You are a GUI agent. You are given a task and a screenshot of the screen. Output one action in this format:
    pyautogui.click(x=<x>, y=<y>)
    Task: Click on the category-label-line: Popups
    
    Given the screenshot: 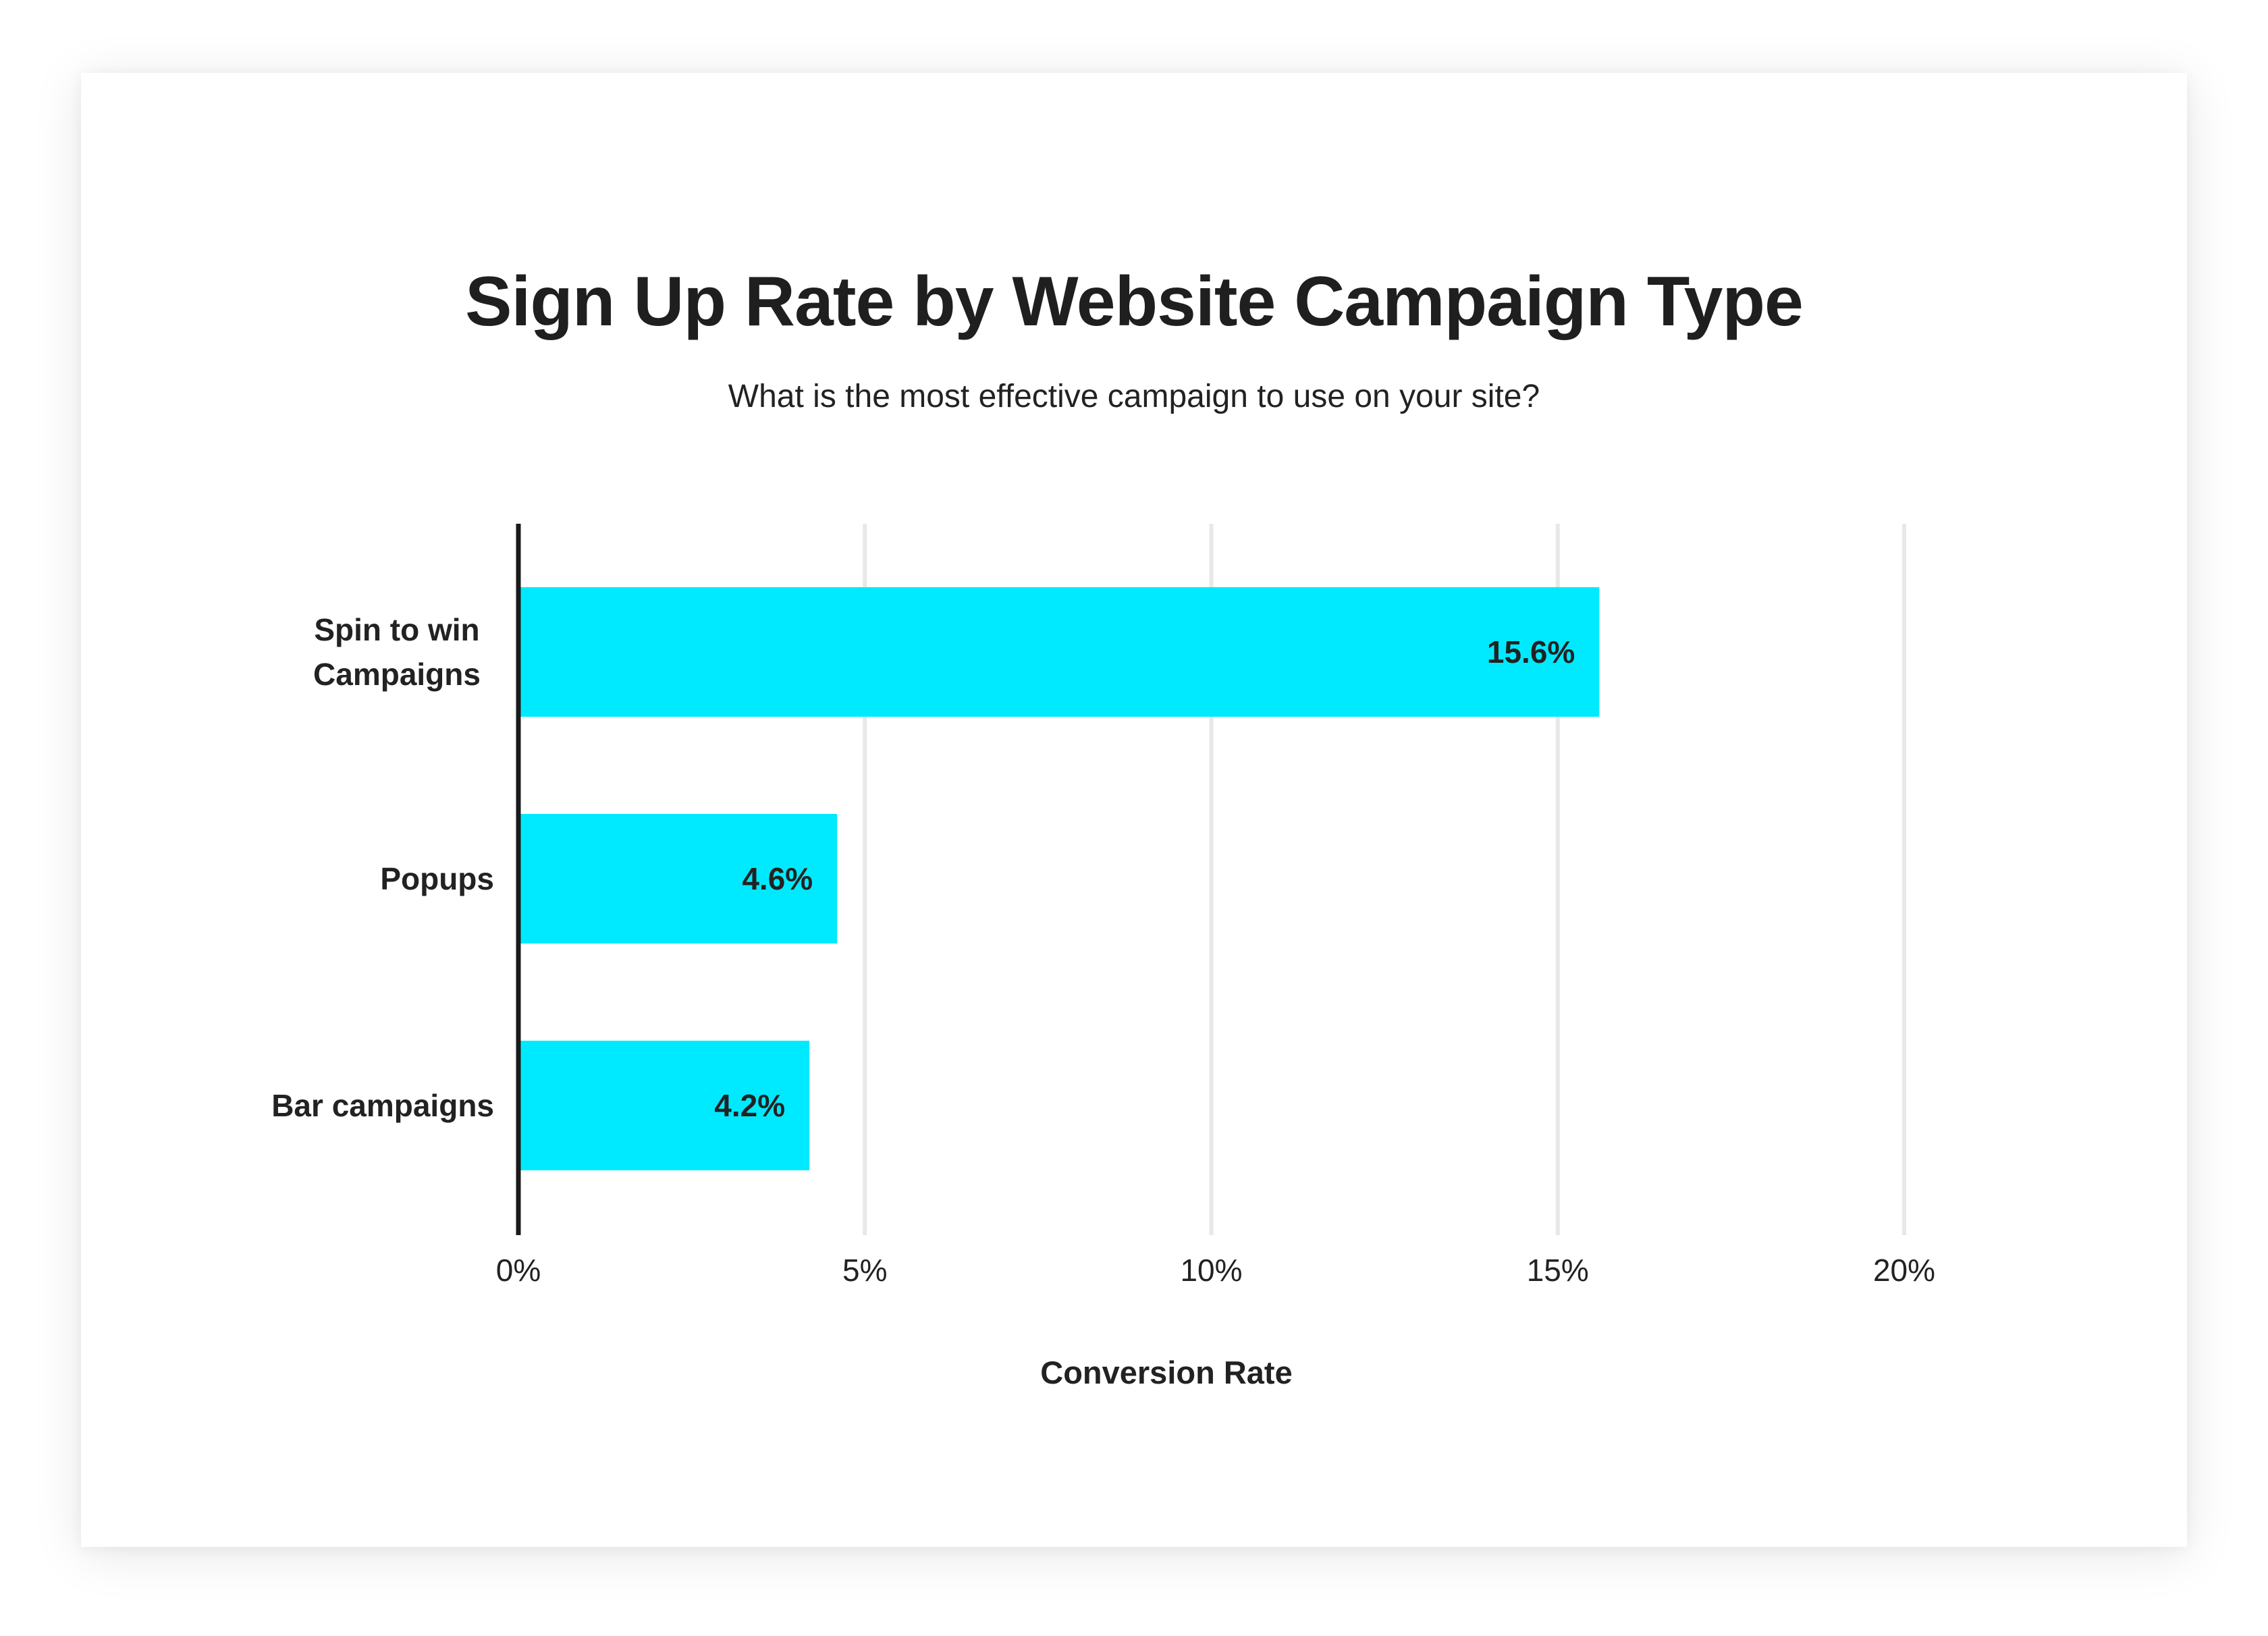 What is the action you would take?
    pyautogui.click(x=437, y=879)
    